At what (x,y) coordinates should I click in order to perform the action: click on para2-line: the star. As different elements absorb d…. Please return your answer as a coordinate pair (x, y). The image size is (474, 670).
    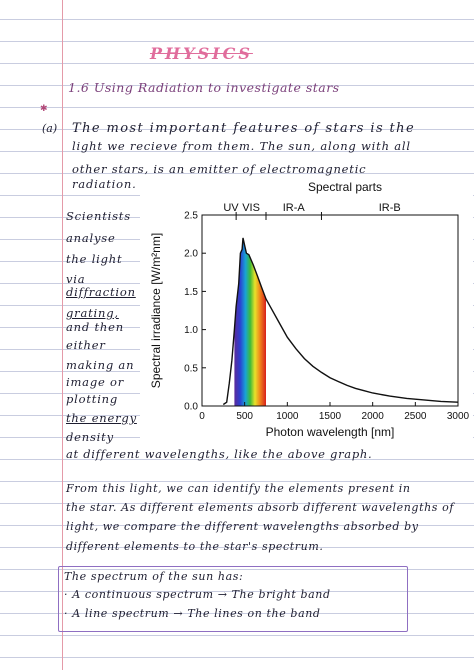
    Looking at the image, I should click on (260, 507).